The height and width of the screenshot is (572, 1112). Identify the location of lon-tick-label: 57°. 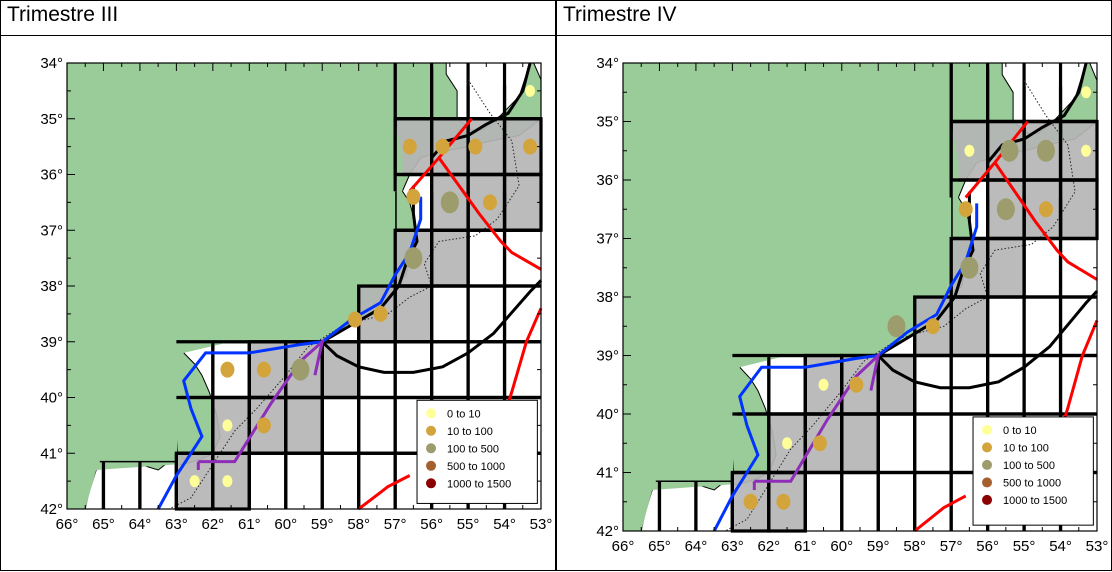
(951, 546).